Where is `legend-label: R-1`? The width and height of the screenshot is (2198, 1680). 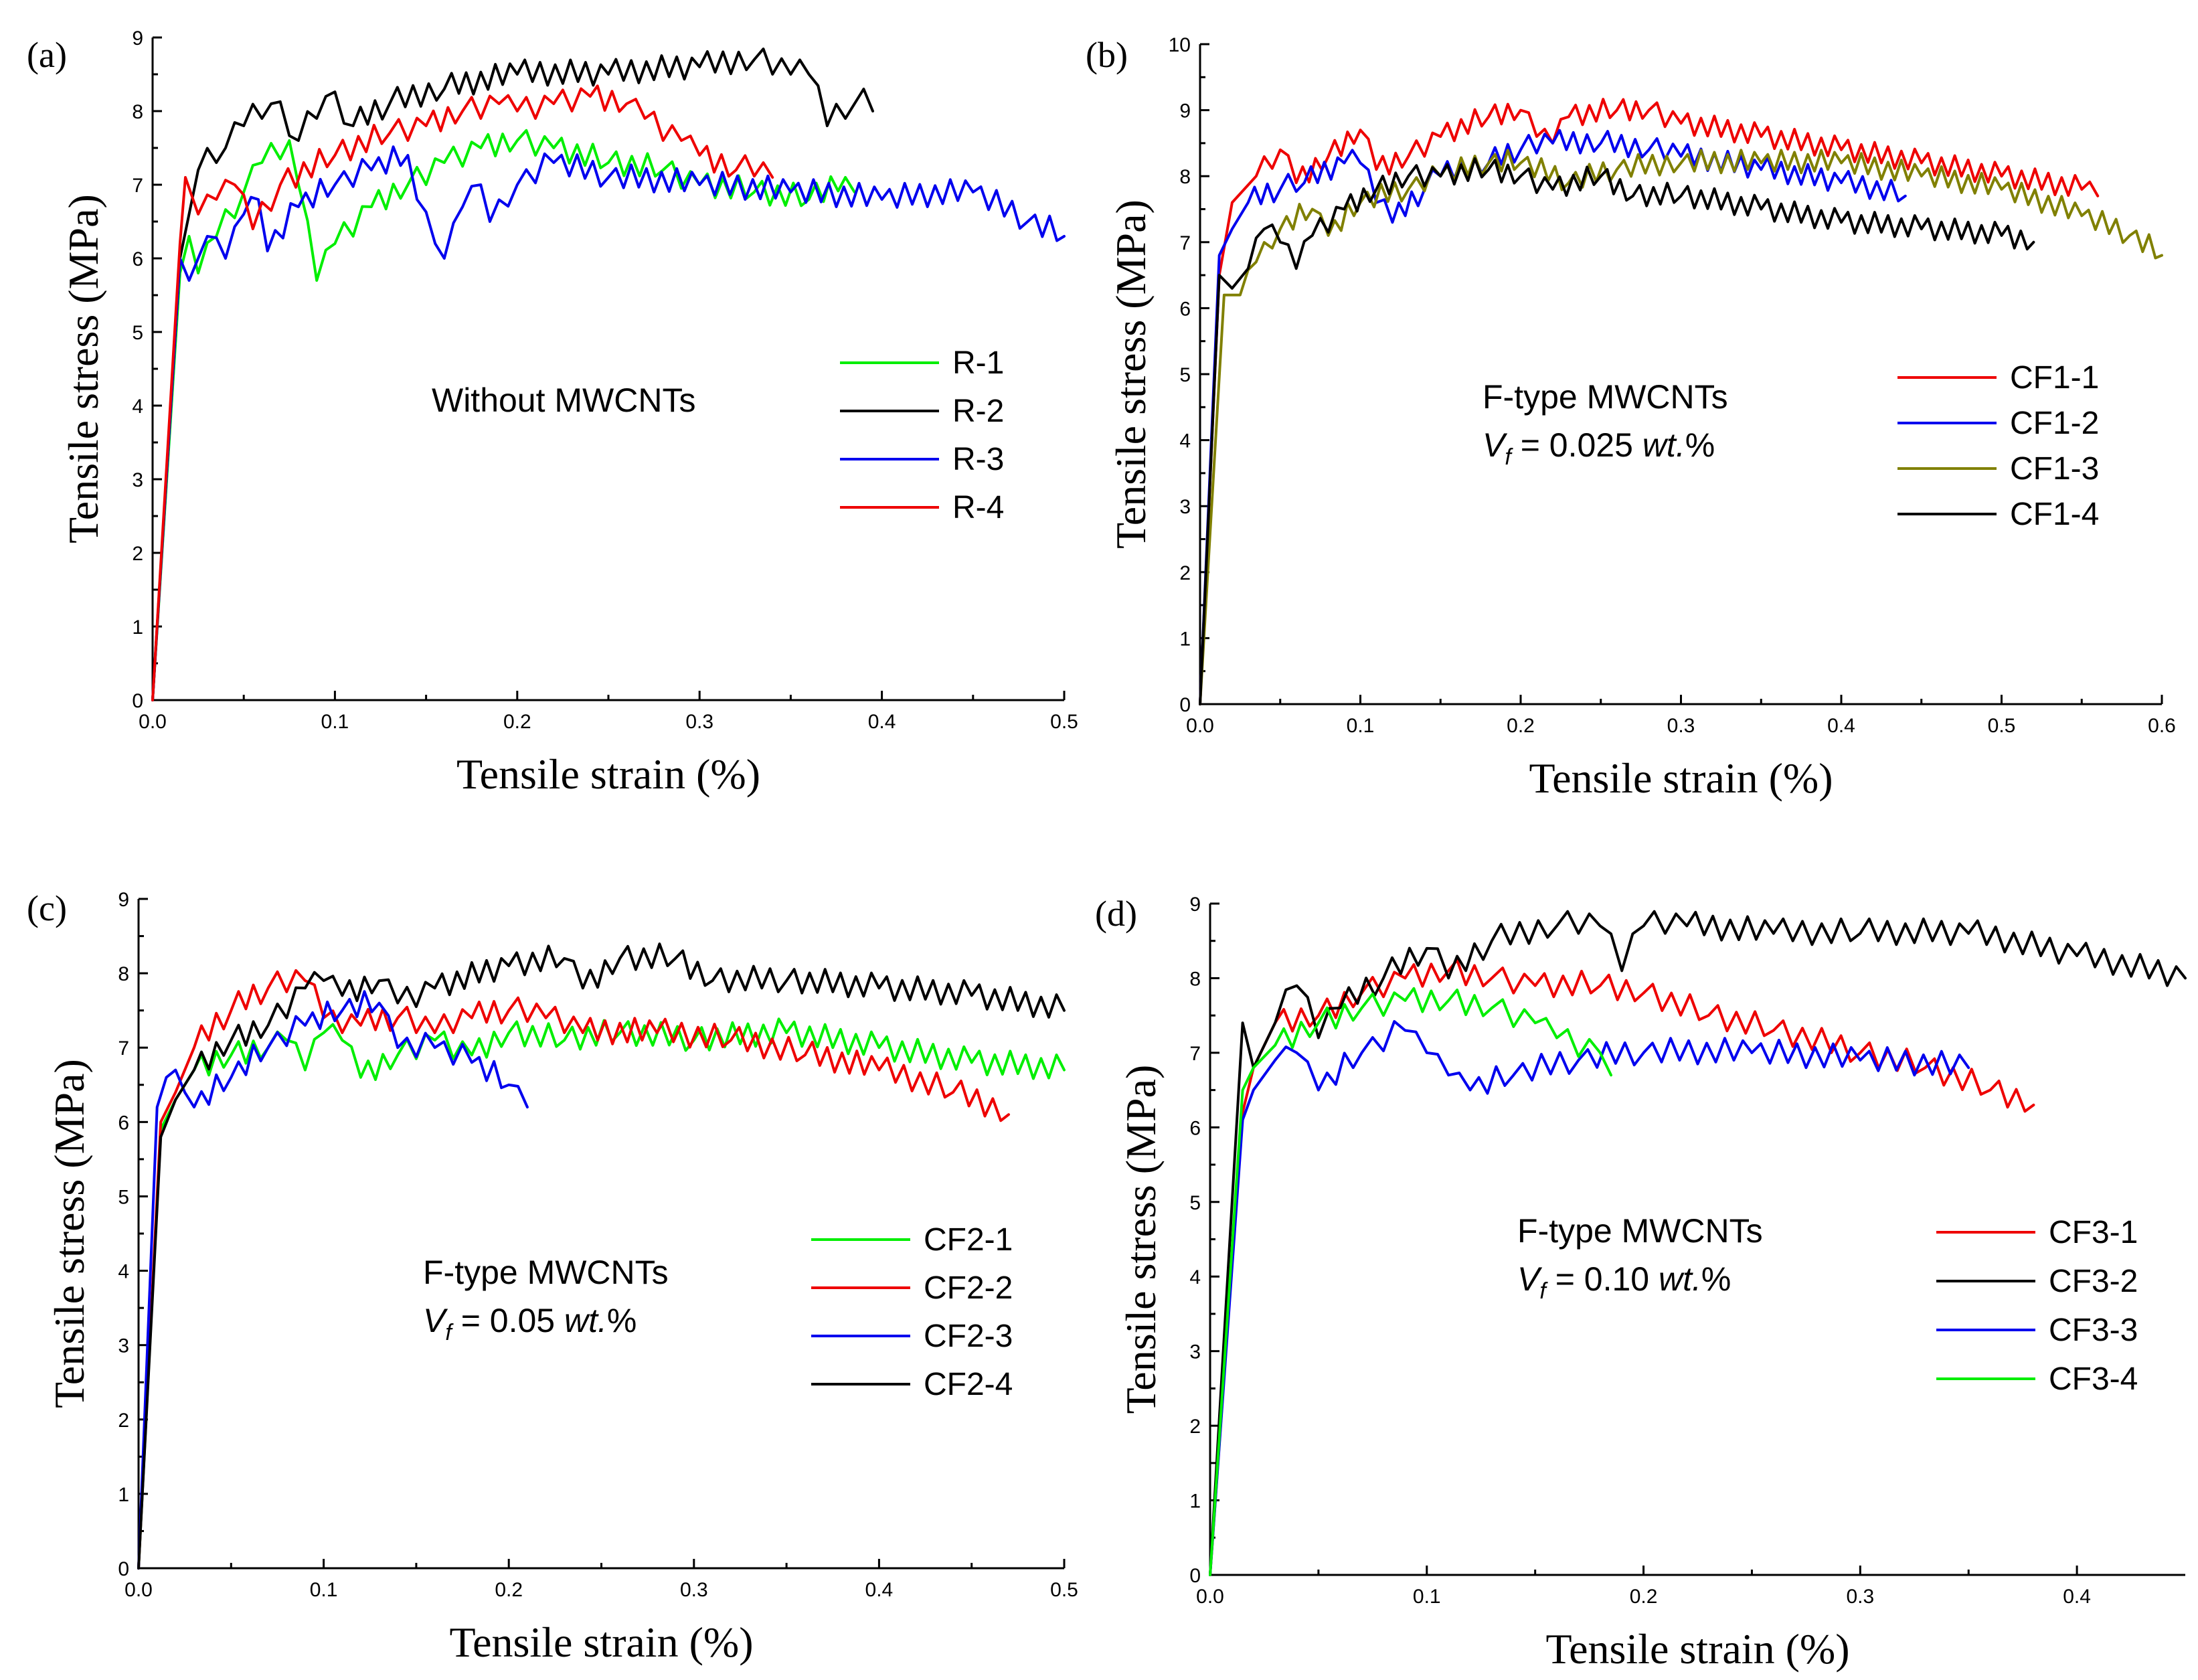 legend-label: R-1 is located at coordinates (978, 363).